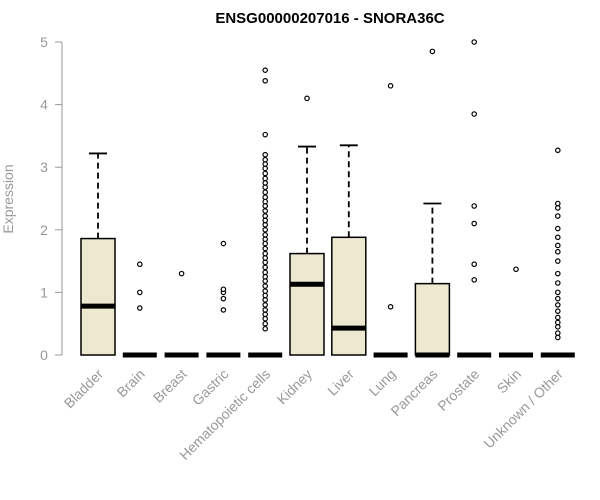 The height and width of the screenshot is (500, 600). I want to click on x-tick-label: Lung, so click(381, 382).